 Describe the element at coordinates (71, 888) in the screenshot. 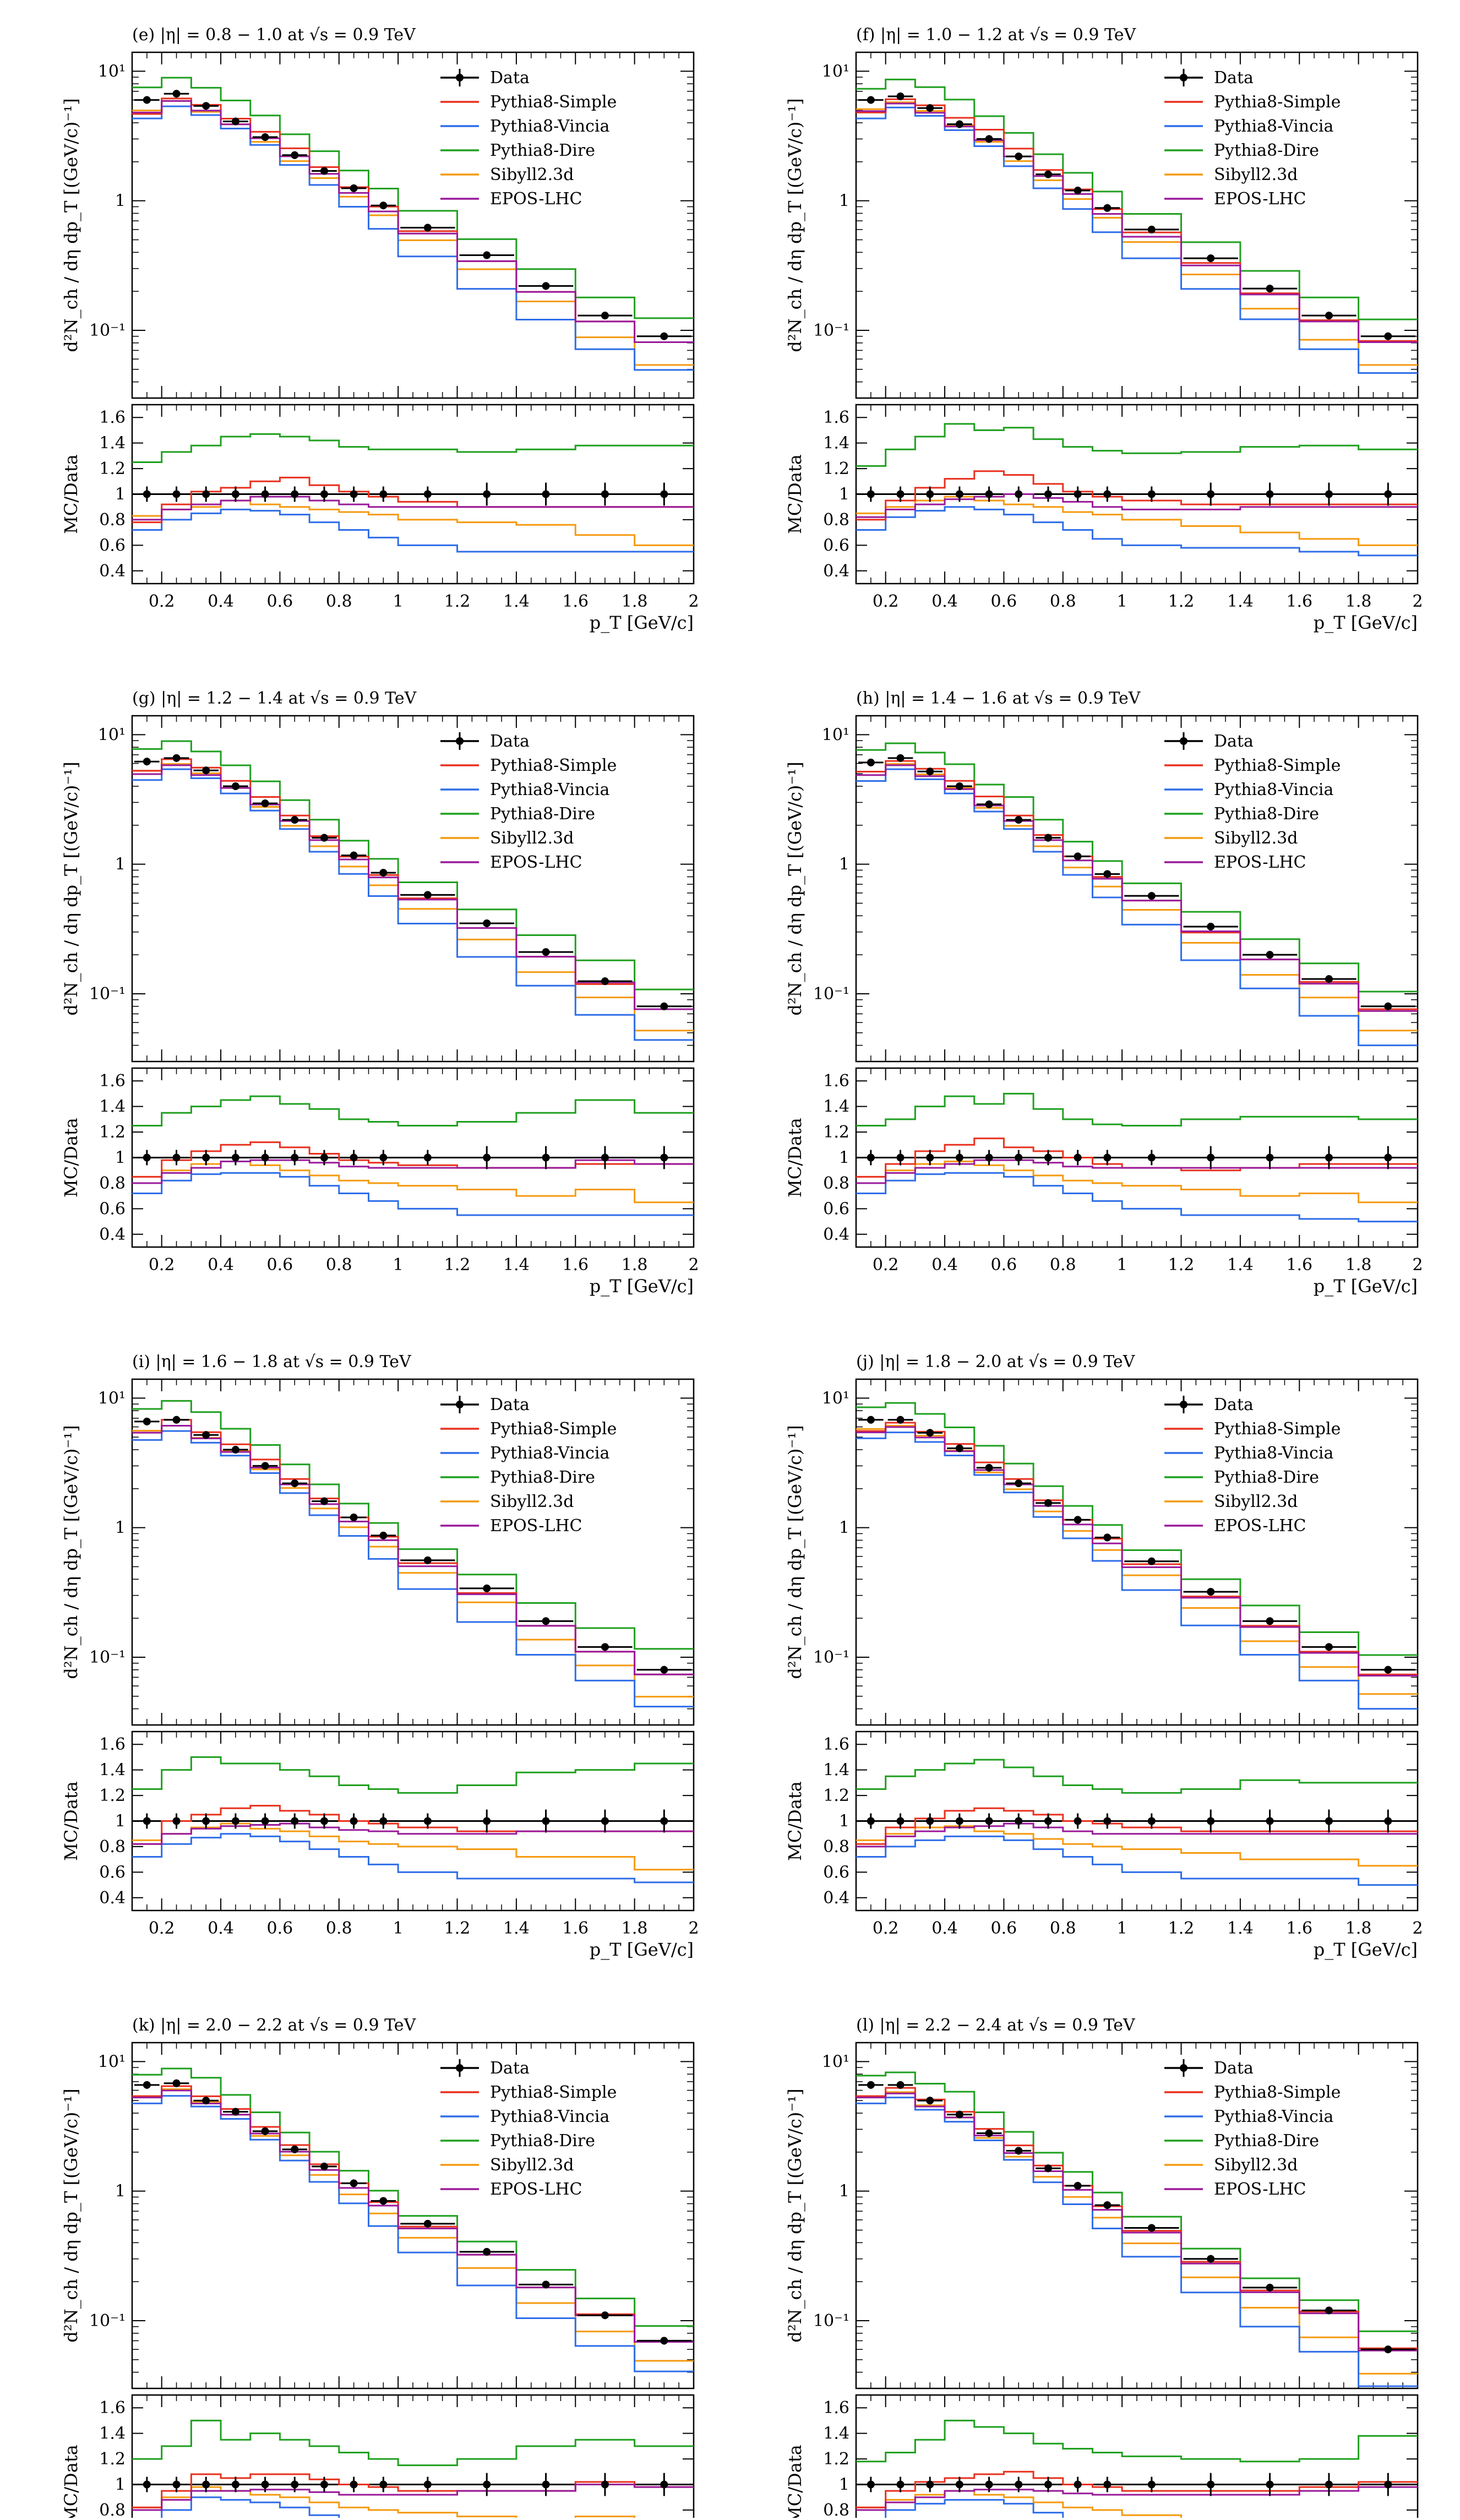

I see `y-axis-label: d²N_ch / dη dp_T [(GeV/c)⁻¹]` at that location.